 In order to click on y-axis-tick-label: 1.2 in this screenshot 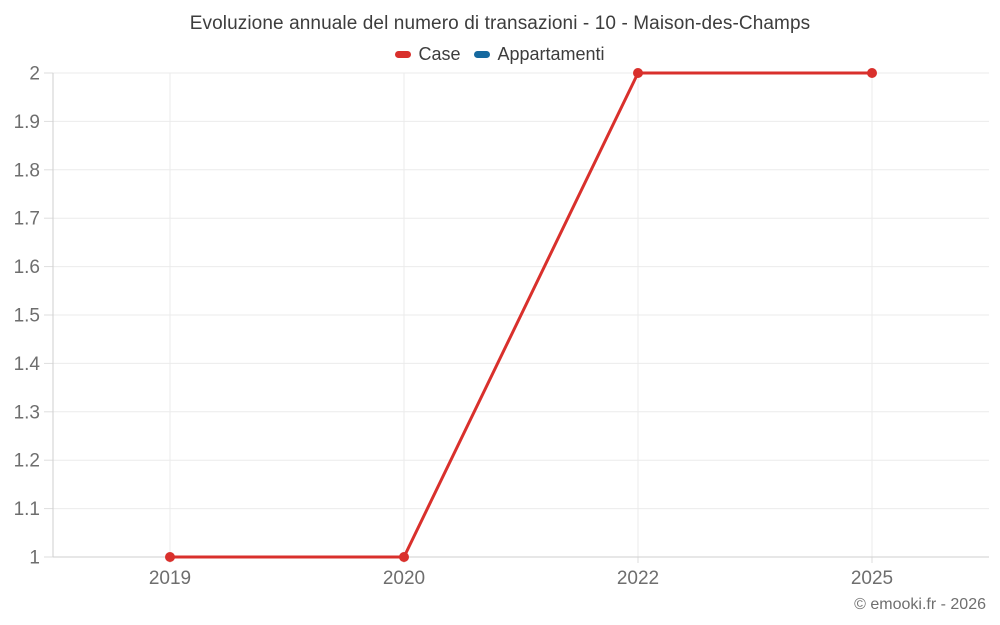, I will do `click(27, 461)`.